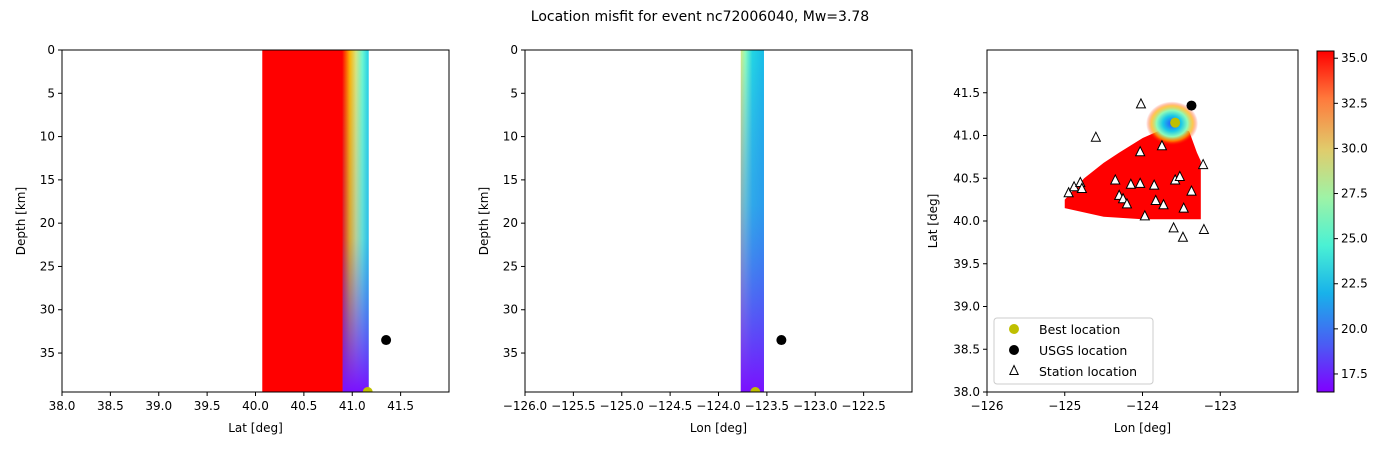 The height and width of the screenshot is (450, 1400). I want to click on y-axis-ticks: 38.0 38.5 39.0 39.5 40.0 40.5 41.0 41.5, so click(970, 242).